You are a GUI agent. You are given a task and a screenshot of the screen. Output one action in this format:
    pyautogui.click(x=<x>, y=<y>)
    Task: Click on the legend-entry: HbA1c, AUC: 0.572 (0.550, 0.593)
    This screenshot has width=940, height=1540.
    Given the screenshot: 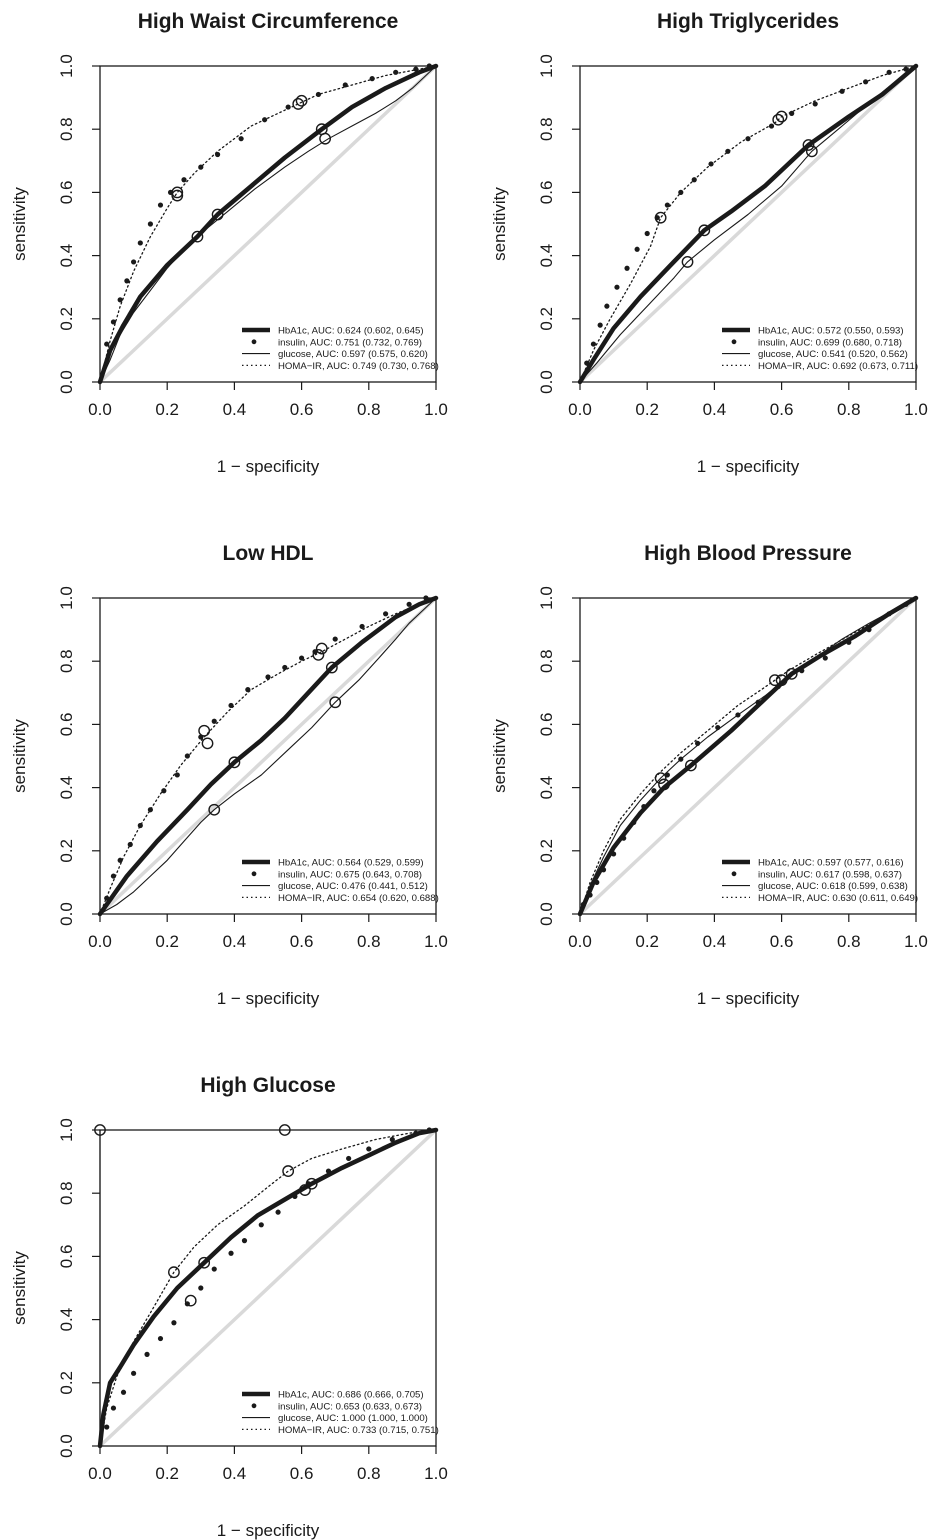 What is the action you would take?
    pyautogui.click(x=831, y=331)
    